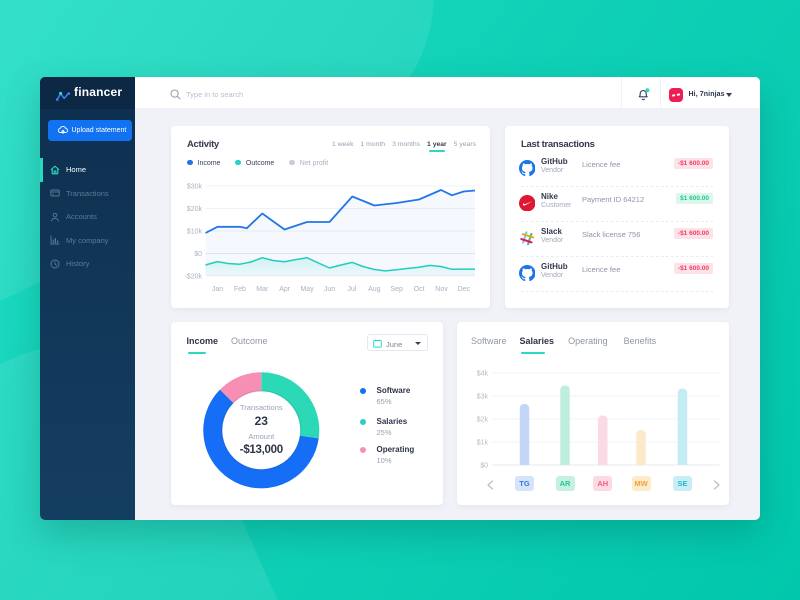 Image resolution: width=800 pixels, height=600 pixels. What do you see at coordinates (195, 187) in the screenshot?
I see `svg-text: $30k` at bounding box center [195, 187].